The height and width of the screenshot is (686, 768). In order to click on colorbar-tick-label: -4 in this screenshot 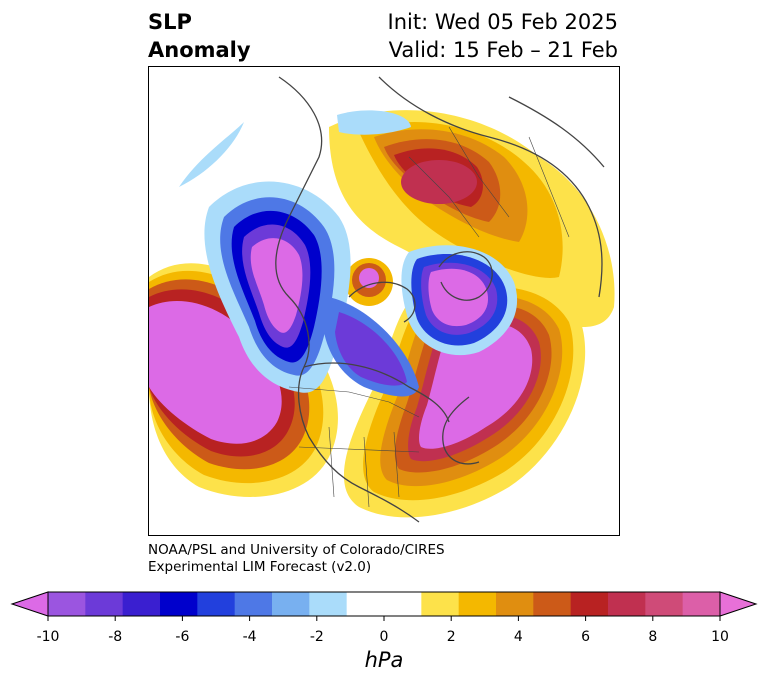, I will do `click(249, 637)`.